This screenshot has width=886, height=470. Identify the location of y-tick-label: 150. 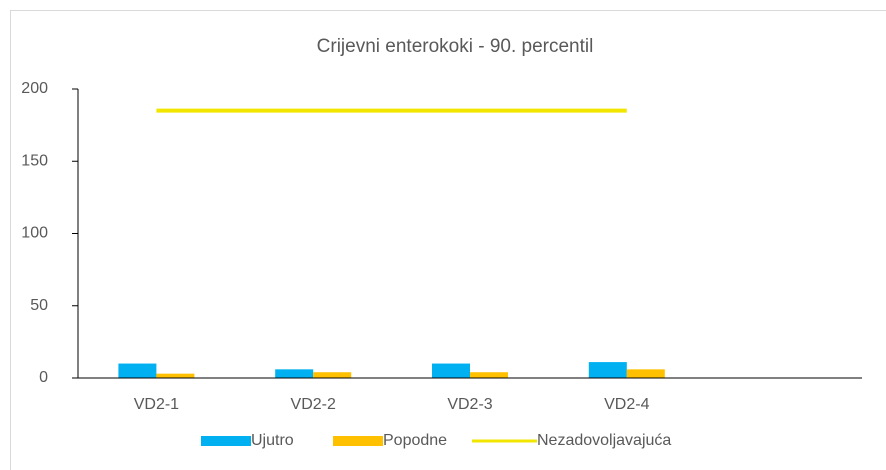
(34, 160).